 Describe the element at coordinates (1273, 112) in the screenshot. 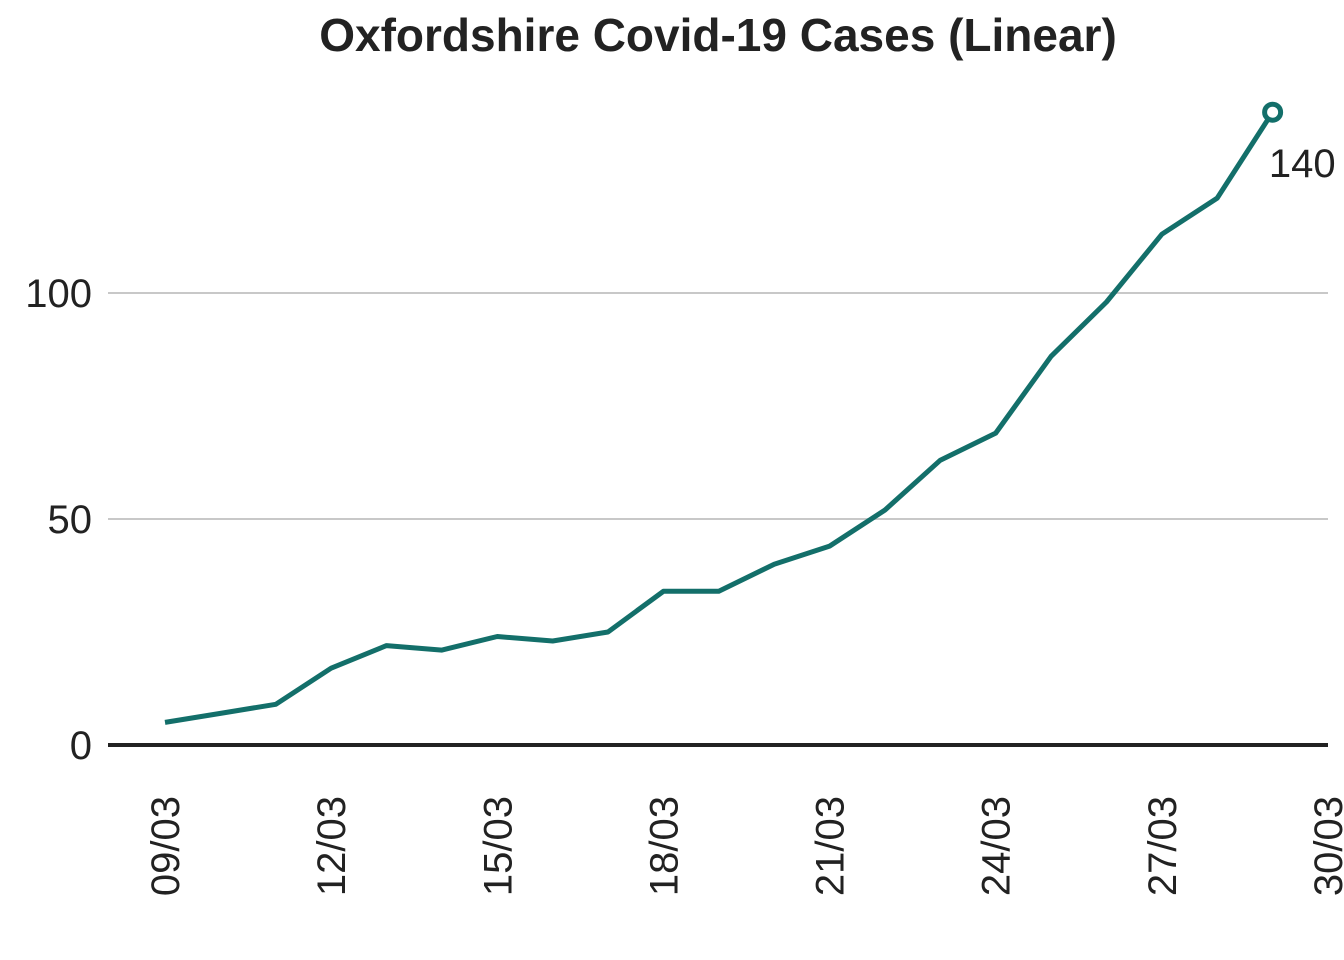

I see `end-point-marker` at that location.